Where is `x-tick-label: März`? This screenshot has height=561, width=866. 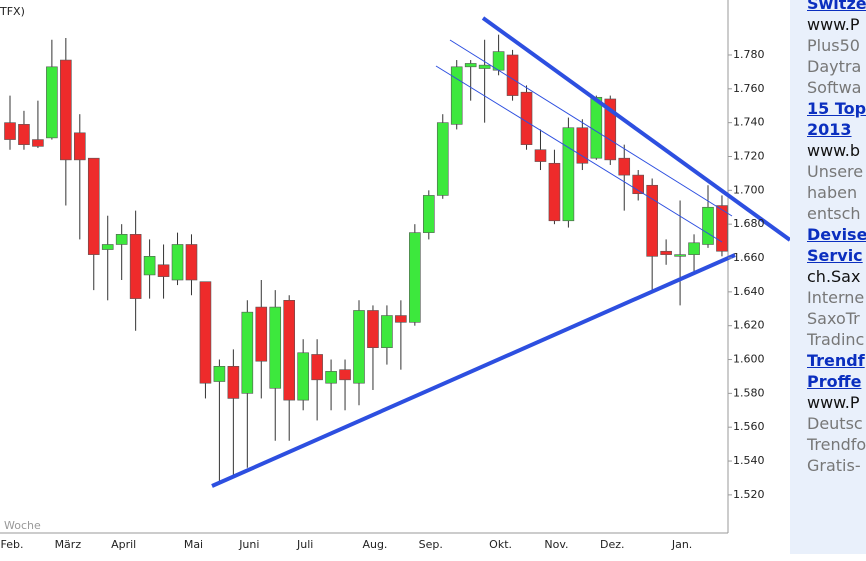 x-tick-label: März is located at coordinates (68, 544).